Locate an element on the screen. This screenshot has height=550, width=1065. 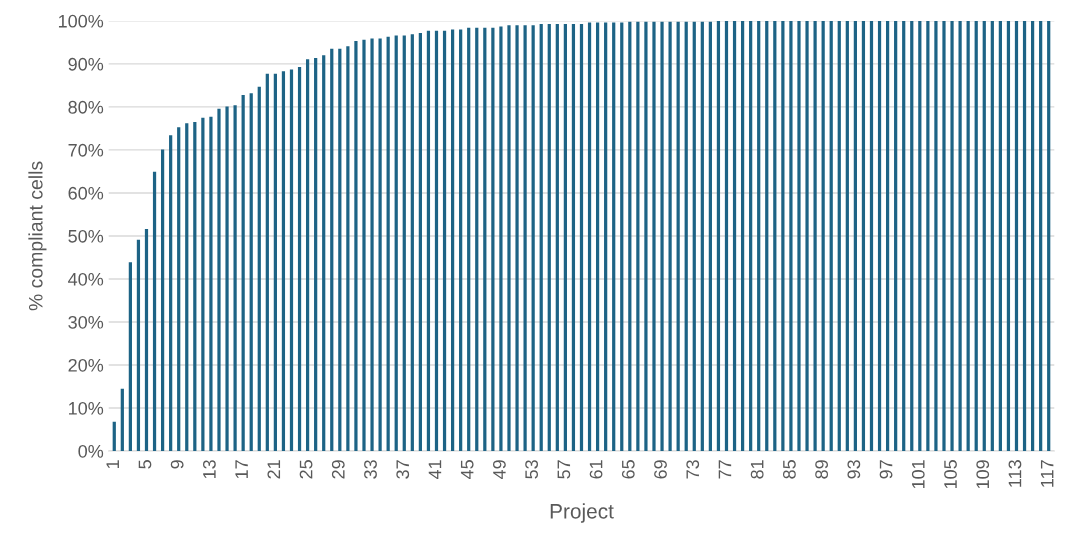
x-tick-label: 69 is located at coordinates (660, 469).